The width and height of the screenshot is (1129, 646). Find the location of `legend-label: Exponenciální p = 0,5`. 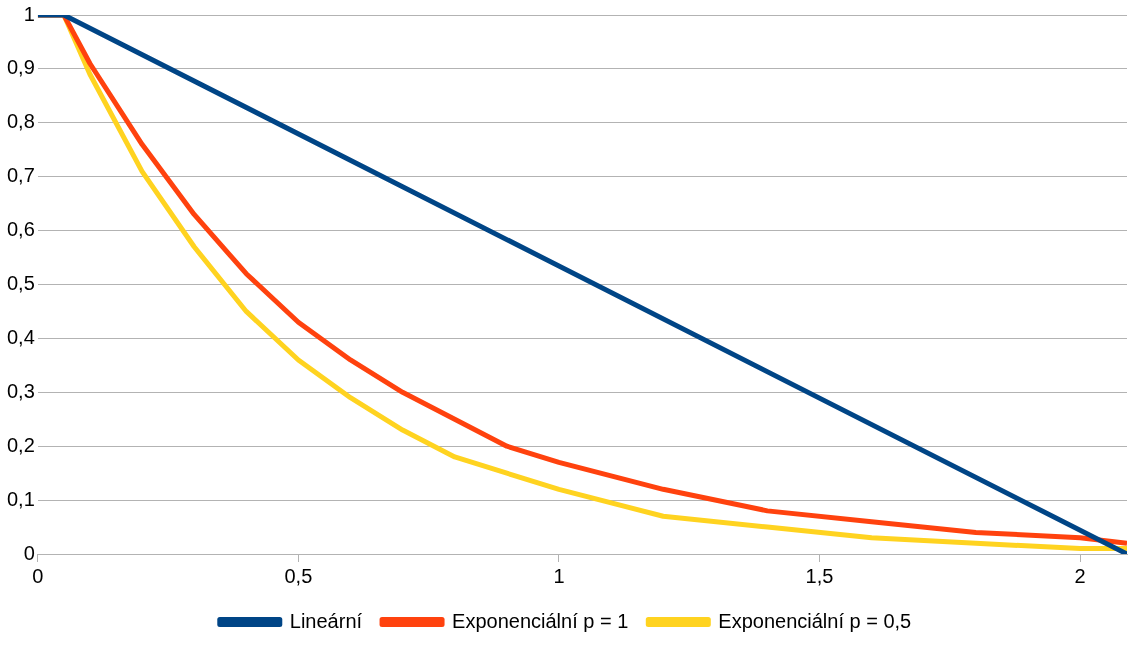

legend-label: Exponenciální p = 0,5 is located at coordinates (815, 620).